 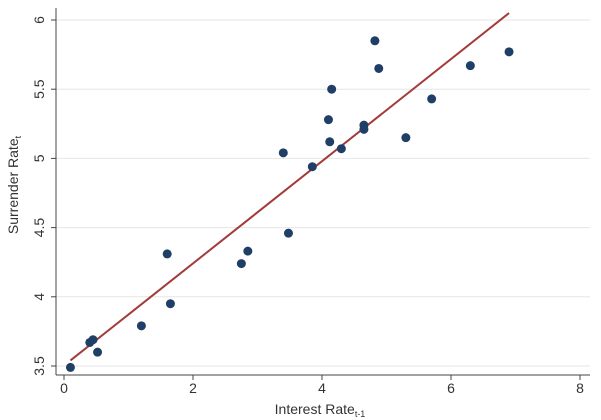 What do you see at coordinates (39, 297) in the screenshot?
I see `y-tick-label: 4` at bounding box center [39, 297].